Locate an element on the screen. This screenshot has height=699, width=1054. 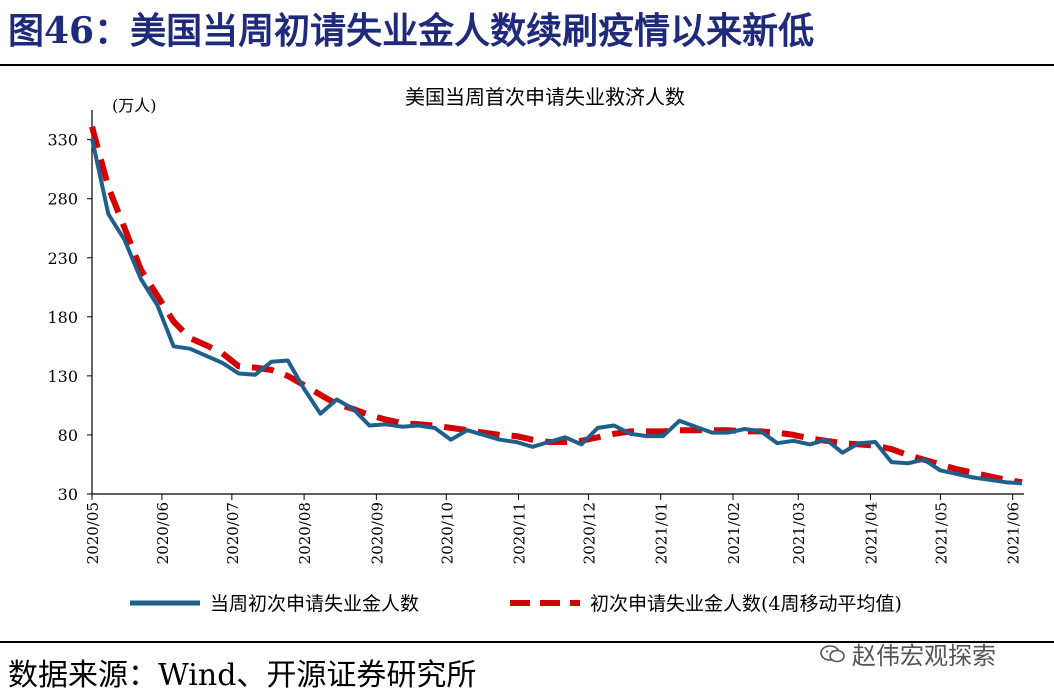
legend-label-1: 当周初次申请失业金人数 is located at coordinates (314, 604).